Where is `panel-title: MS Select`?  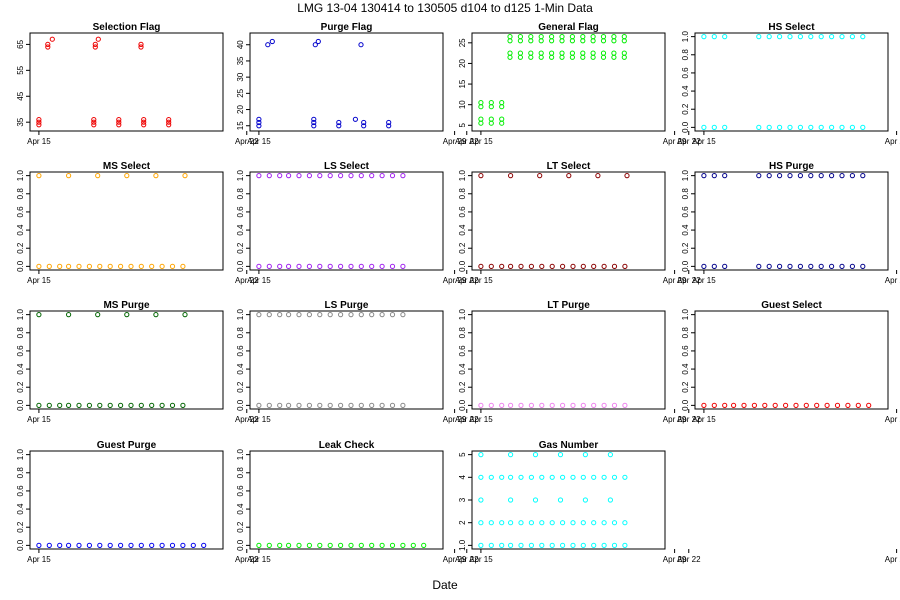 panel-title: MS Select is located at coordinates (127, 166).